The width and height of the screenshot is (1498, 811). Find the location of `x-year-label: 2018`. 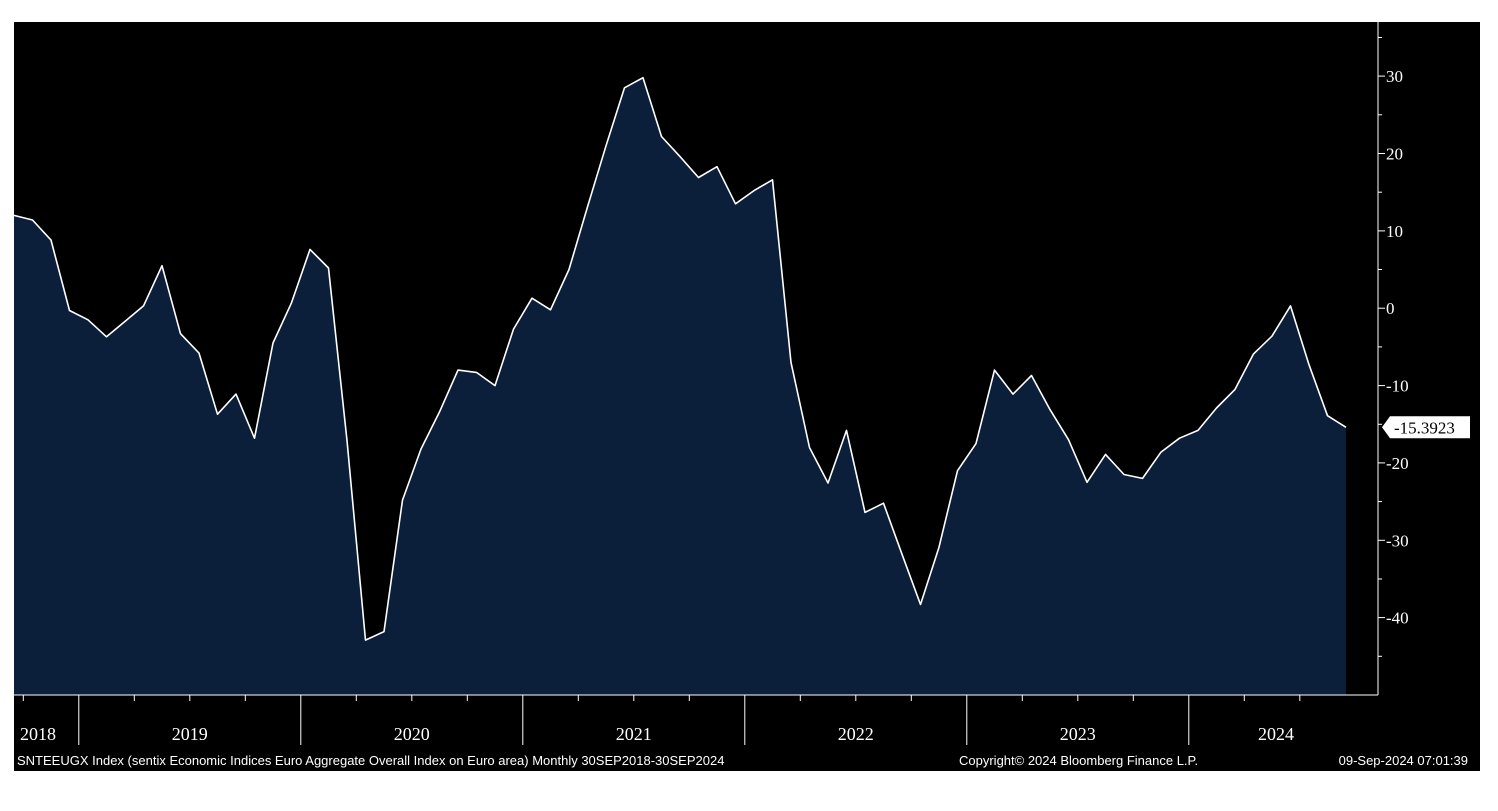

x-year-label: 2018 is located at coordinates (38, 734).